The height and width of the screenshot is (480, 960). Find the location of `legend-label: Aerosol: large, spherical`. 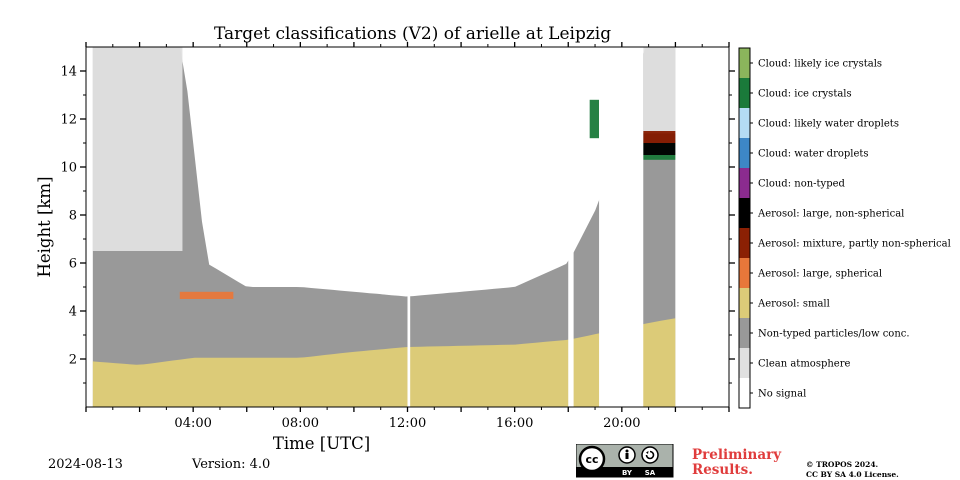

legend-label: Aerosol: large, spherical is located at coordinates (819, 274).